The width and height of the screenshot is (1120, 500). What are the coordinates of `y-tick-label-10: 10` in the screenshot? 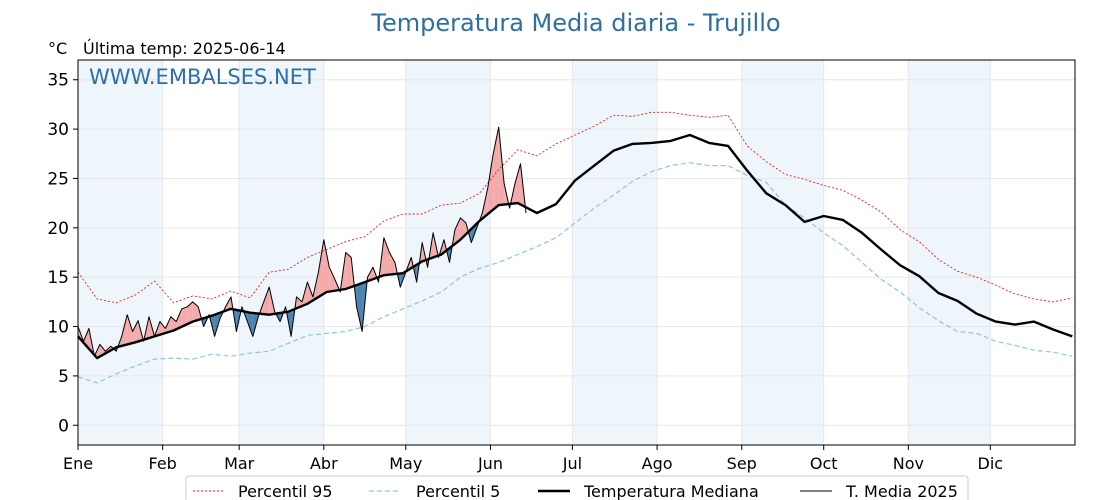 It's located at (58, 328).